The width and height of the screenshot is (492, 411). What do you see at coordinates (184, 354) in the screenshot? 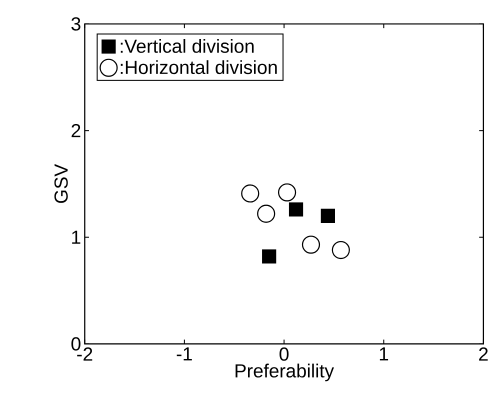
I see `x-tick-label: -1` at bounding box center [184, 354].